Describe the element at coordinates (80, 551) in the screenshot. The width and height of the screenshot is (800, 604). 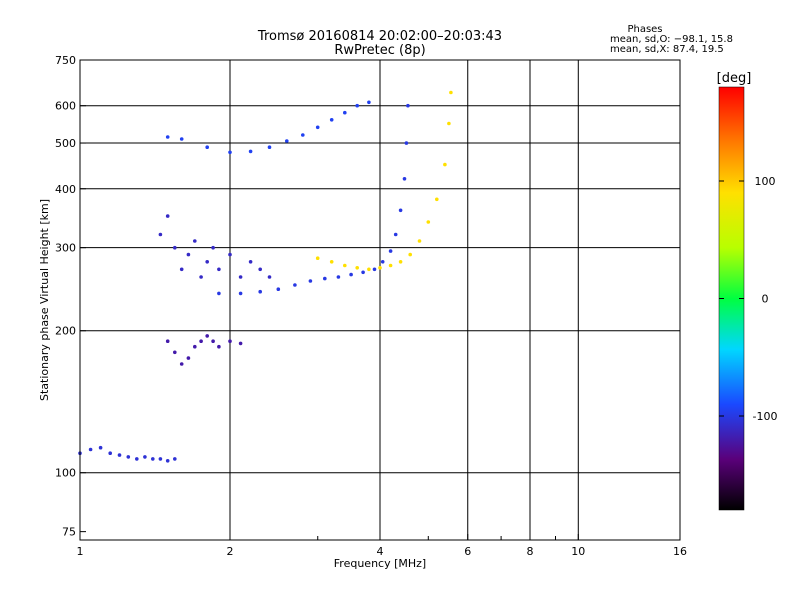
I see `x-tick-label: 1` at that location.